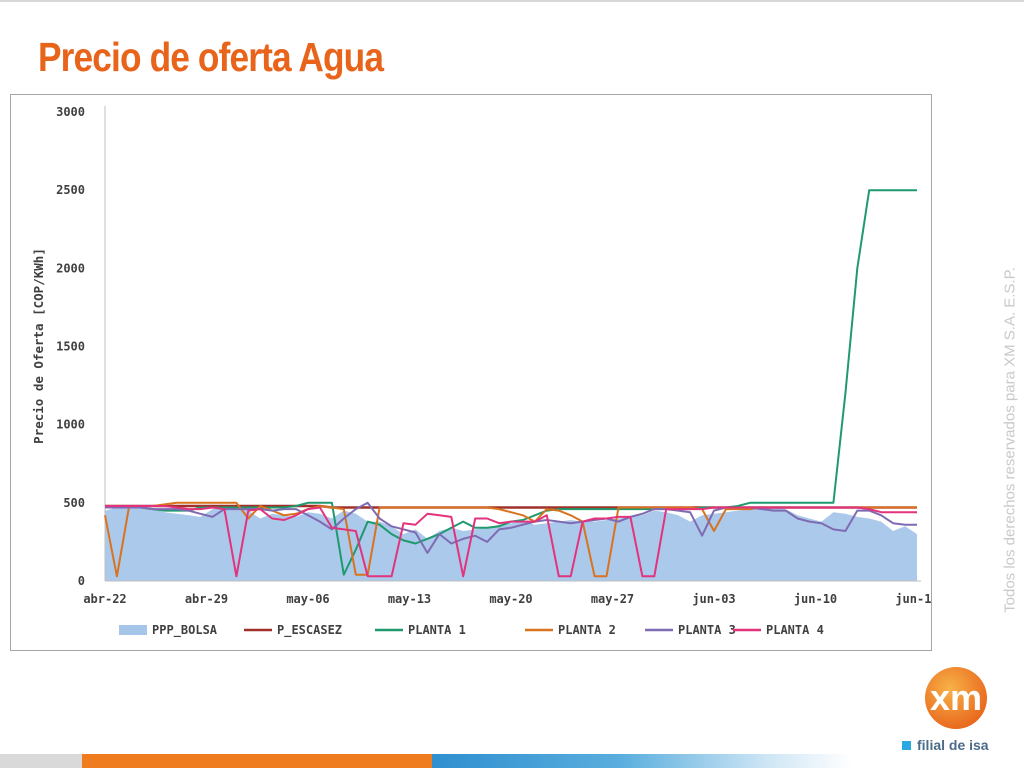  I want to click on y-tick-label: 1000, so click(70, 425).